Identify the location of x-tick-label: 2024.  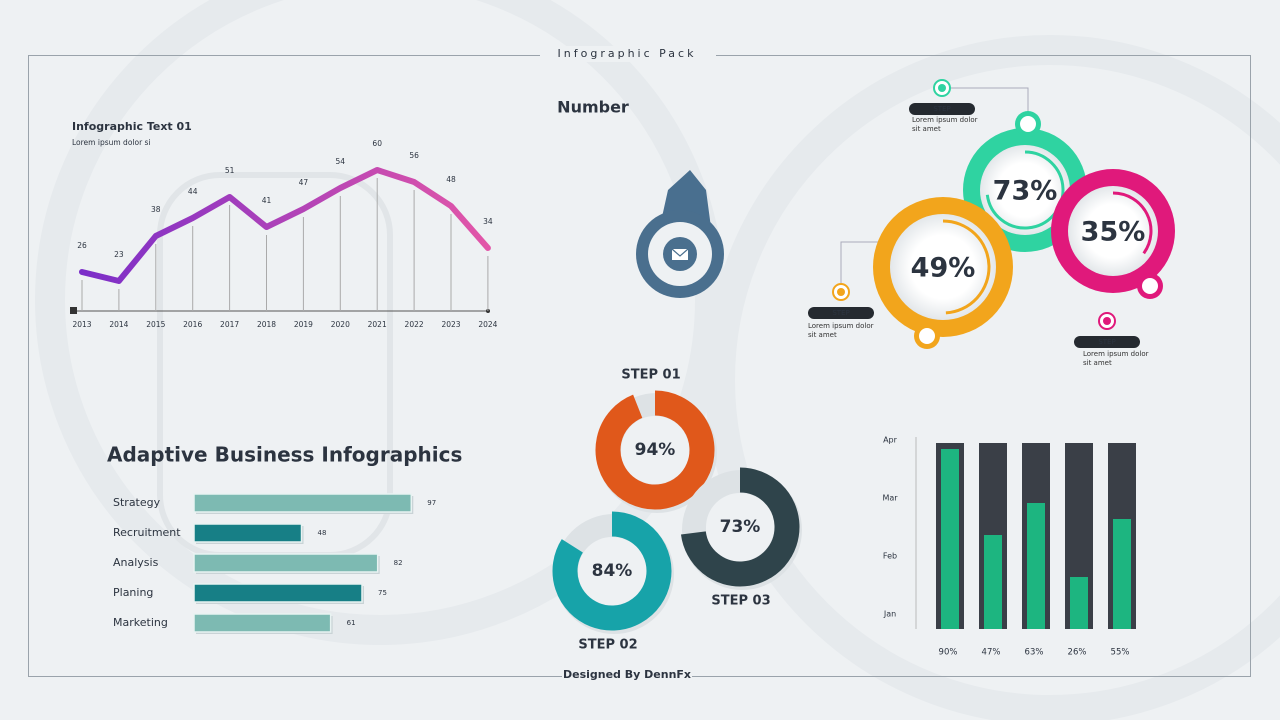
(487, 324).